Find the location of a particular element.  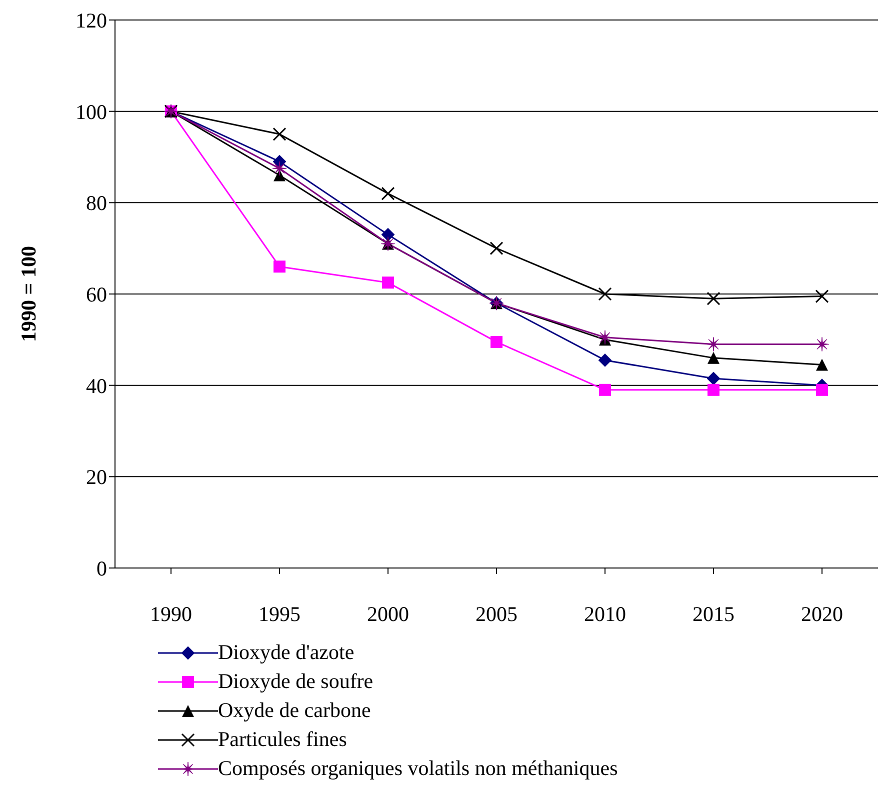

y-tick-label: 100 is located at coordinates (91, 112).